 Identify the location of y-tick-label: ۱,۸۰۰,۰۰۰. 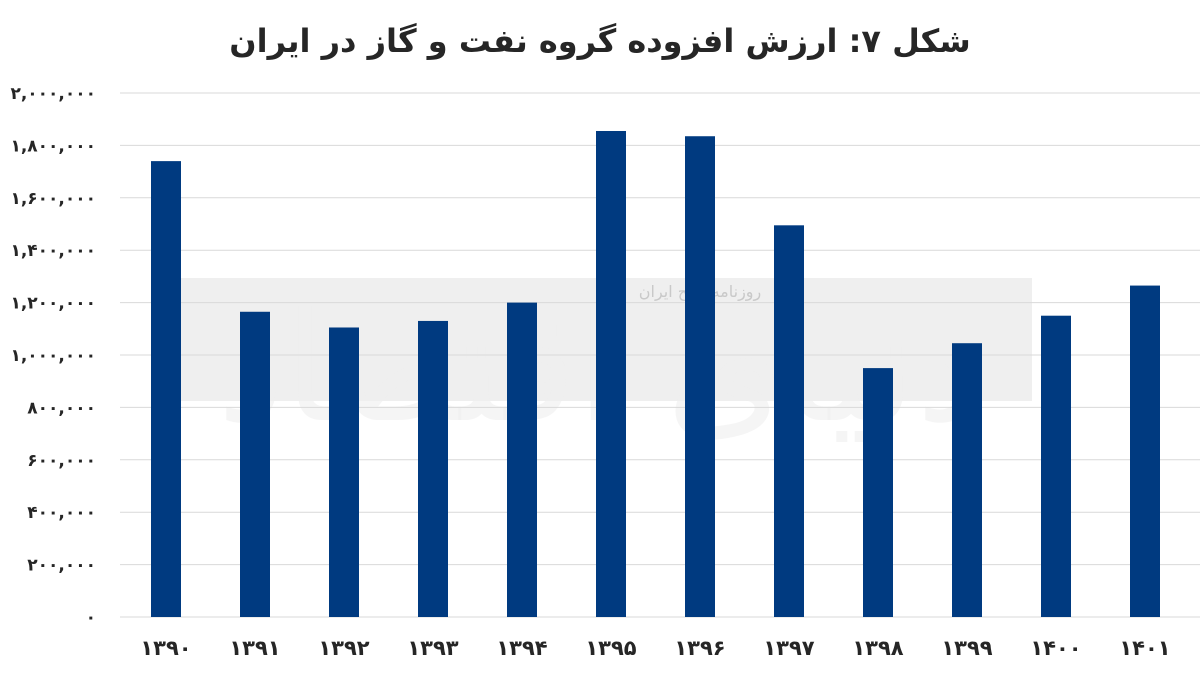
(53, 146).